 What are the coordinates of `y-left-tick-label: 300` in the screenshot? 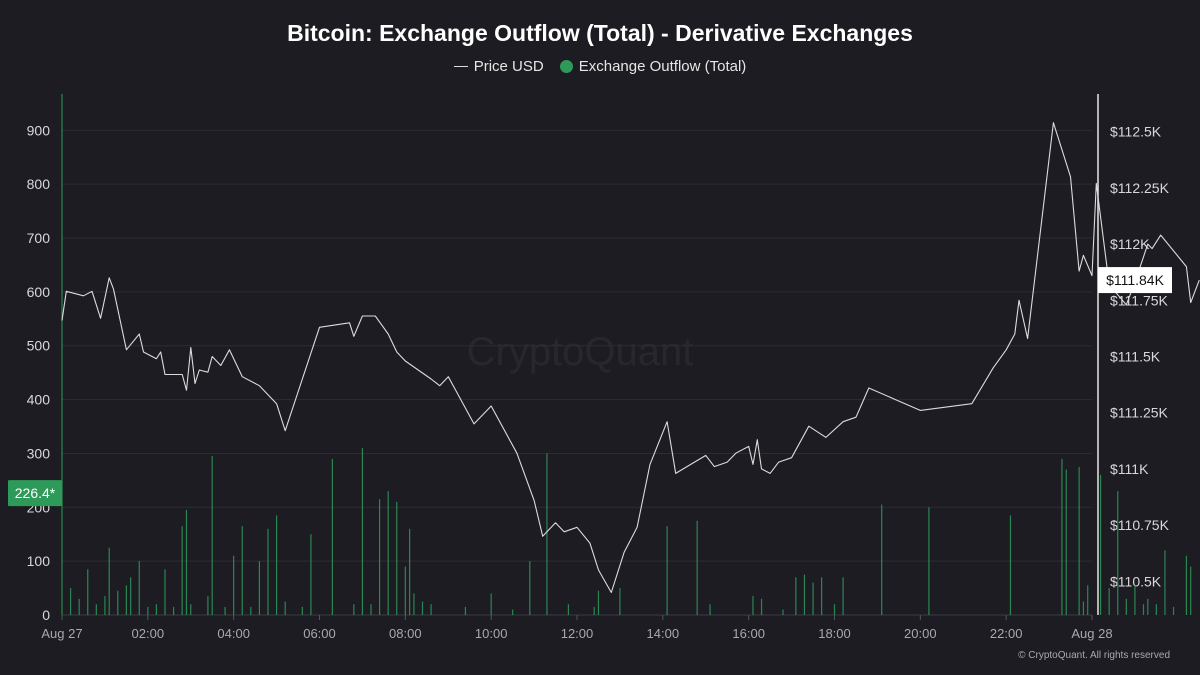 It's located at (39, 453).